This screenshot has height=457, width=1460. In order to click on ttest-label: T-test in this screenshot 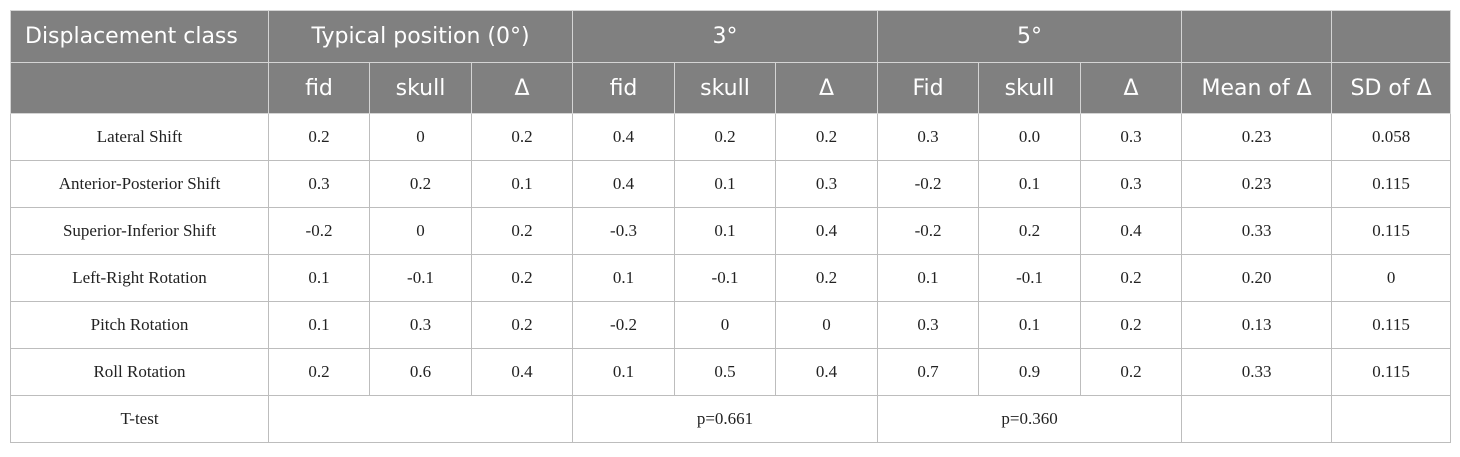, I will do `click(139, 419)`.